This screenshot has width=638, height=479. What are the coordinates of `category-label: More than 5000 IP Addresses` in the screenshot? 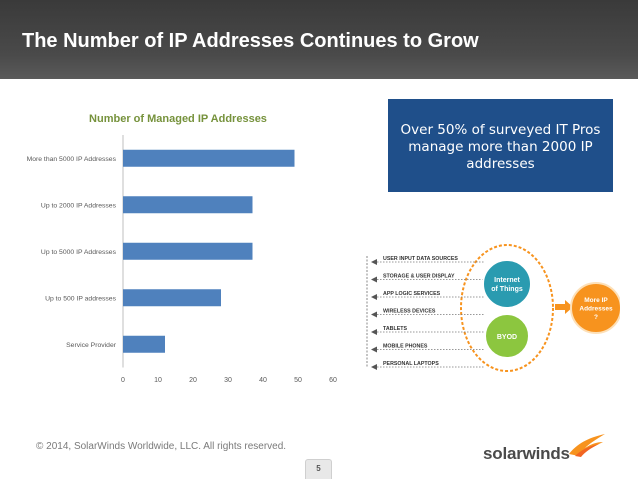 It's located at (72, 159).